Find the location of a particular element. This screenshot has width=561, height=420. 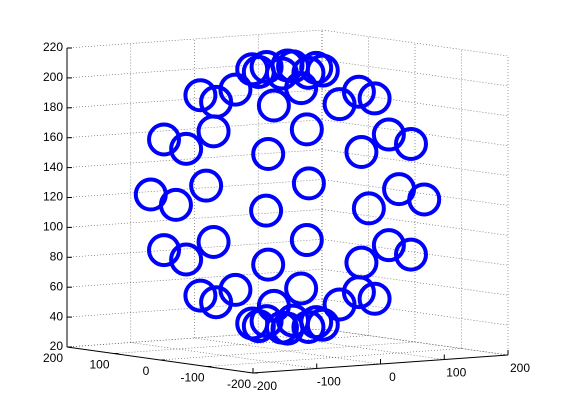

y-tick-label: 0 is located at coordinates (146, 371).